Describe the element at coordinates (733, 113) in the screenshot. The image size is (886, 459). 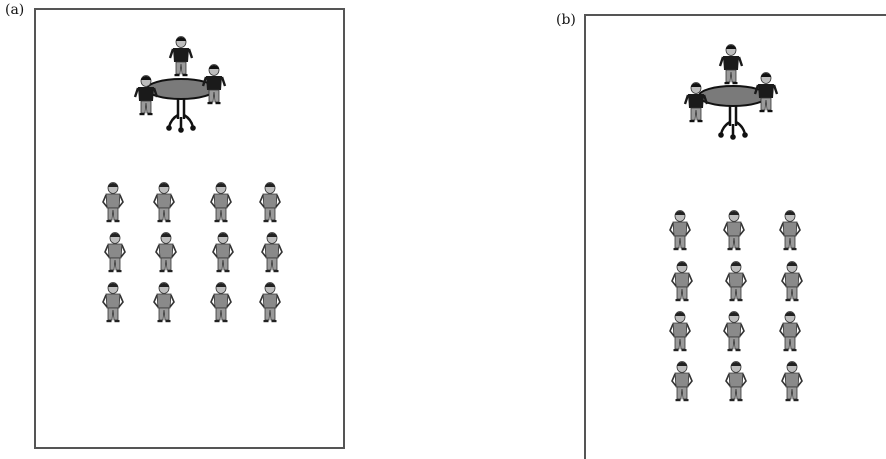
I see `panel-b-table` at that location.